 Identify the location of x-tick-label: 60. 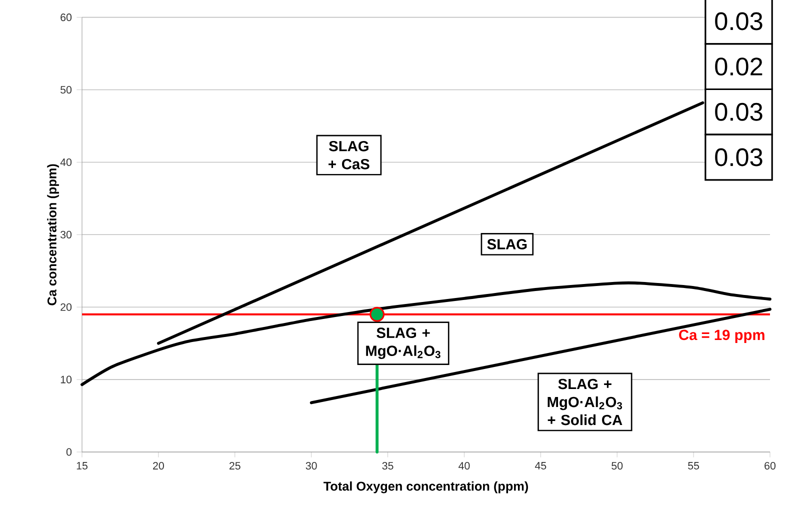
(770, 466).